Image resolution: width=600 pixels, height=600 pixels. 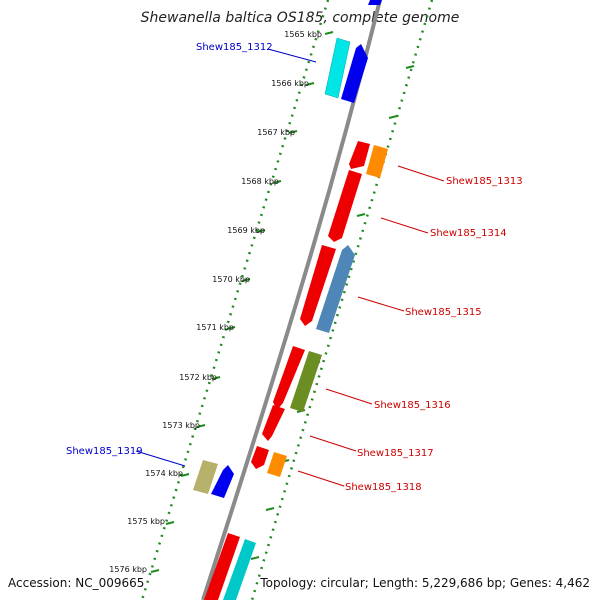 What do you see at coordinates (383, 487) in the screenshot?
I see `label-shew185-1318: Shew185_1318` at bounding box center [383, 487].